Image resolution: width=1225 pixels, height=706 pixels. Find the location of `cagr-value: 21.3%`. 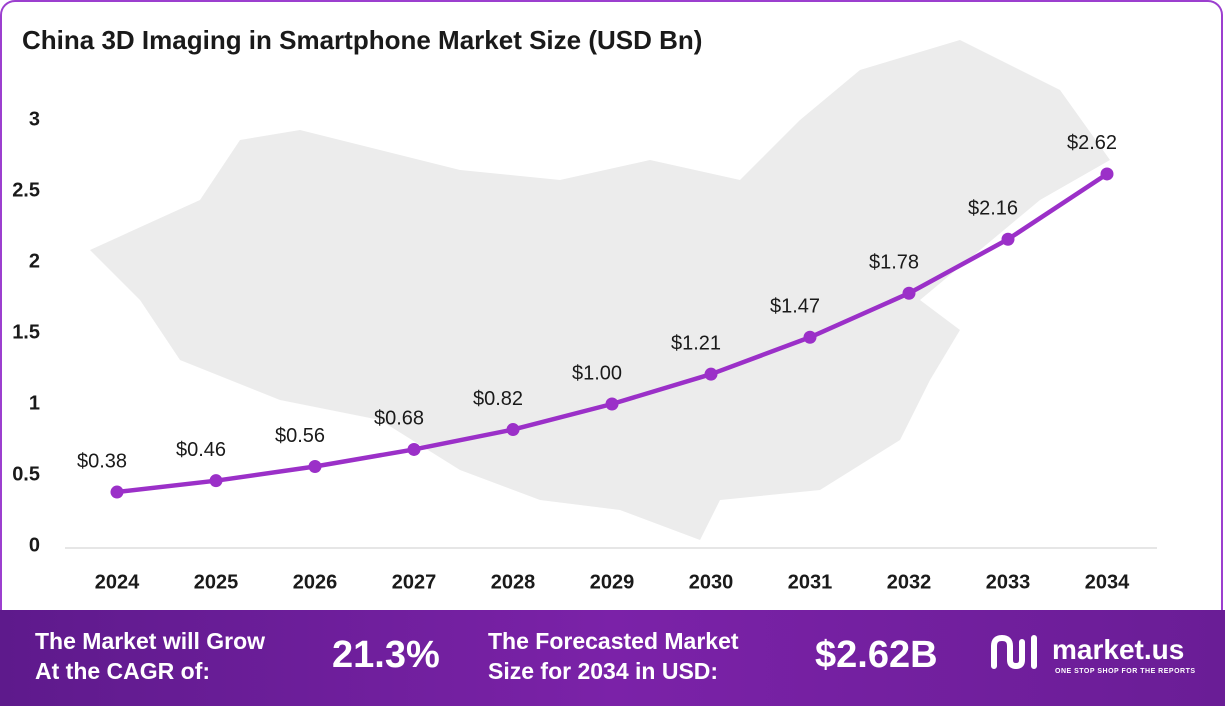

cagr-value: 21.3% is located at coordinates (386, 655).